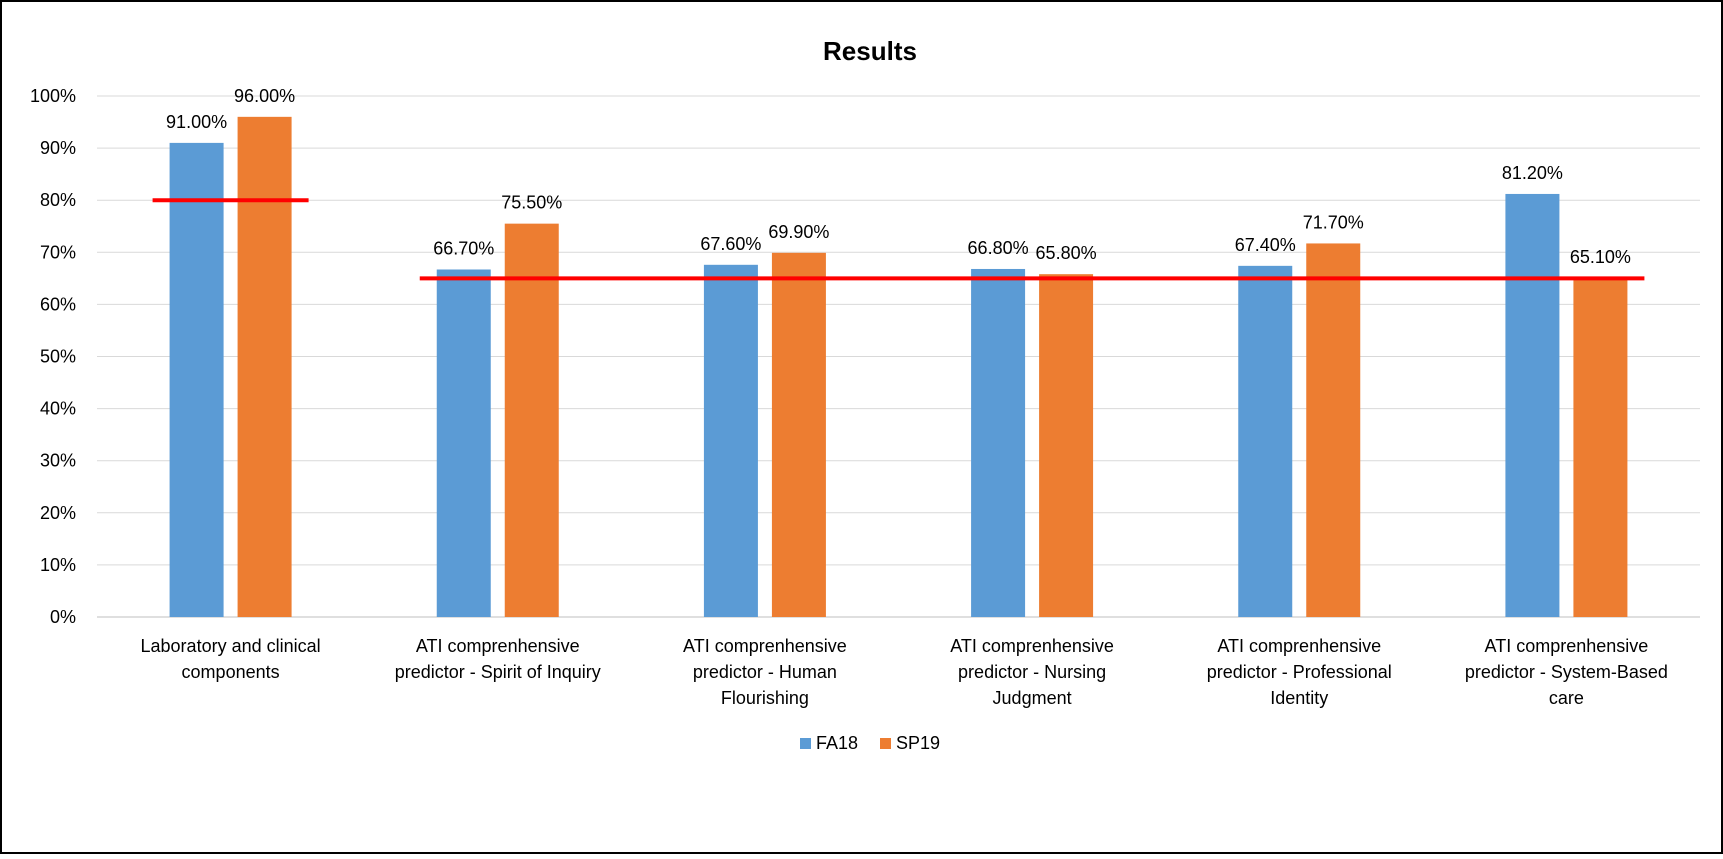  Describe the element at coordinates (1066, 253) in the screenshot. I see `data-label-sp19-3: 65.80%` at that location.